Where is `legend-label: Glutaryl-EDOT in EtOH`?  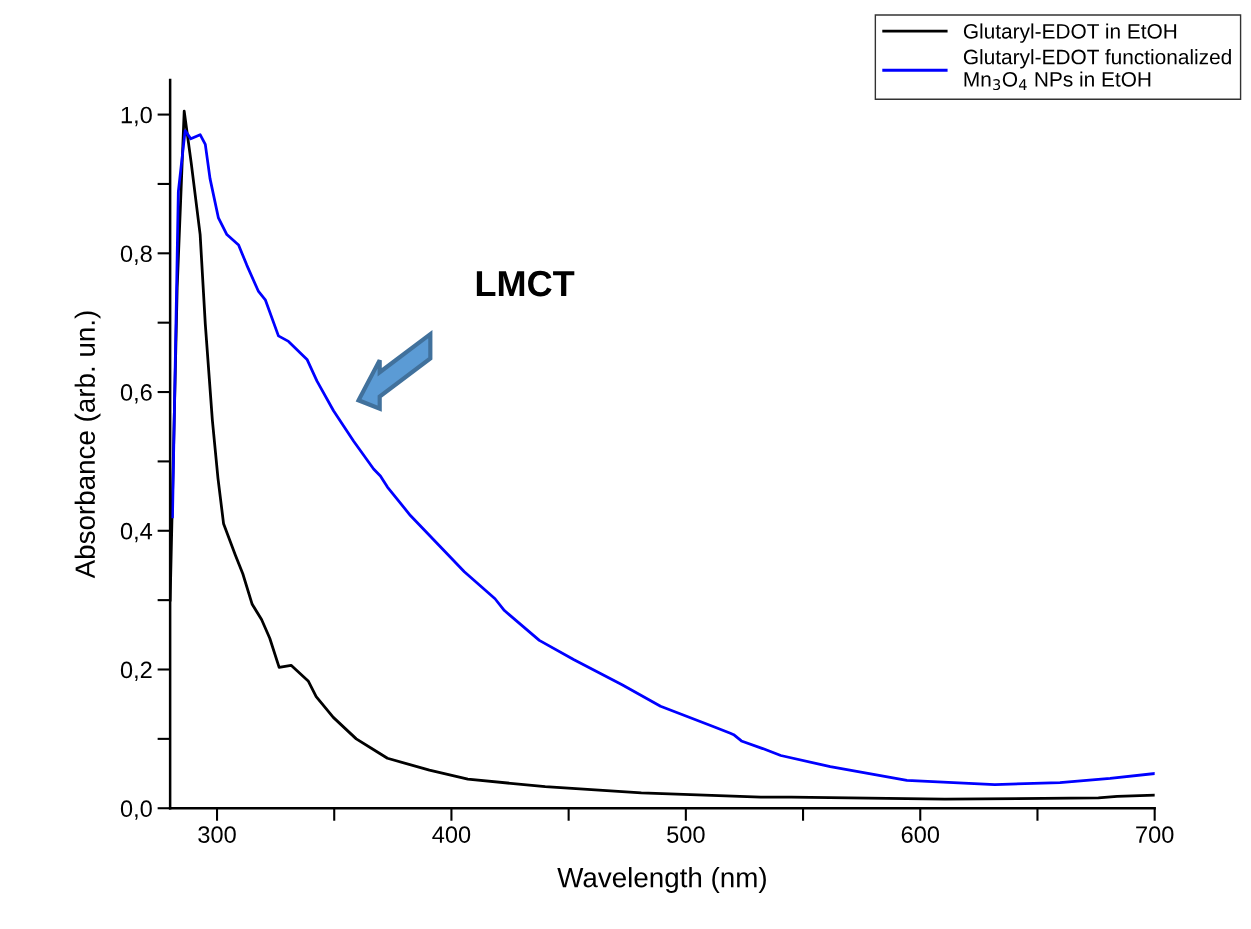
legend-label: Glutaryl-EDOT in EtOH is located at coordinates (1070, 33).